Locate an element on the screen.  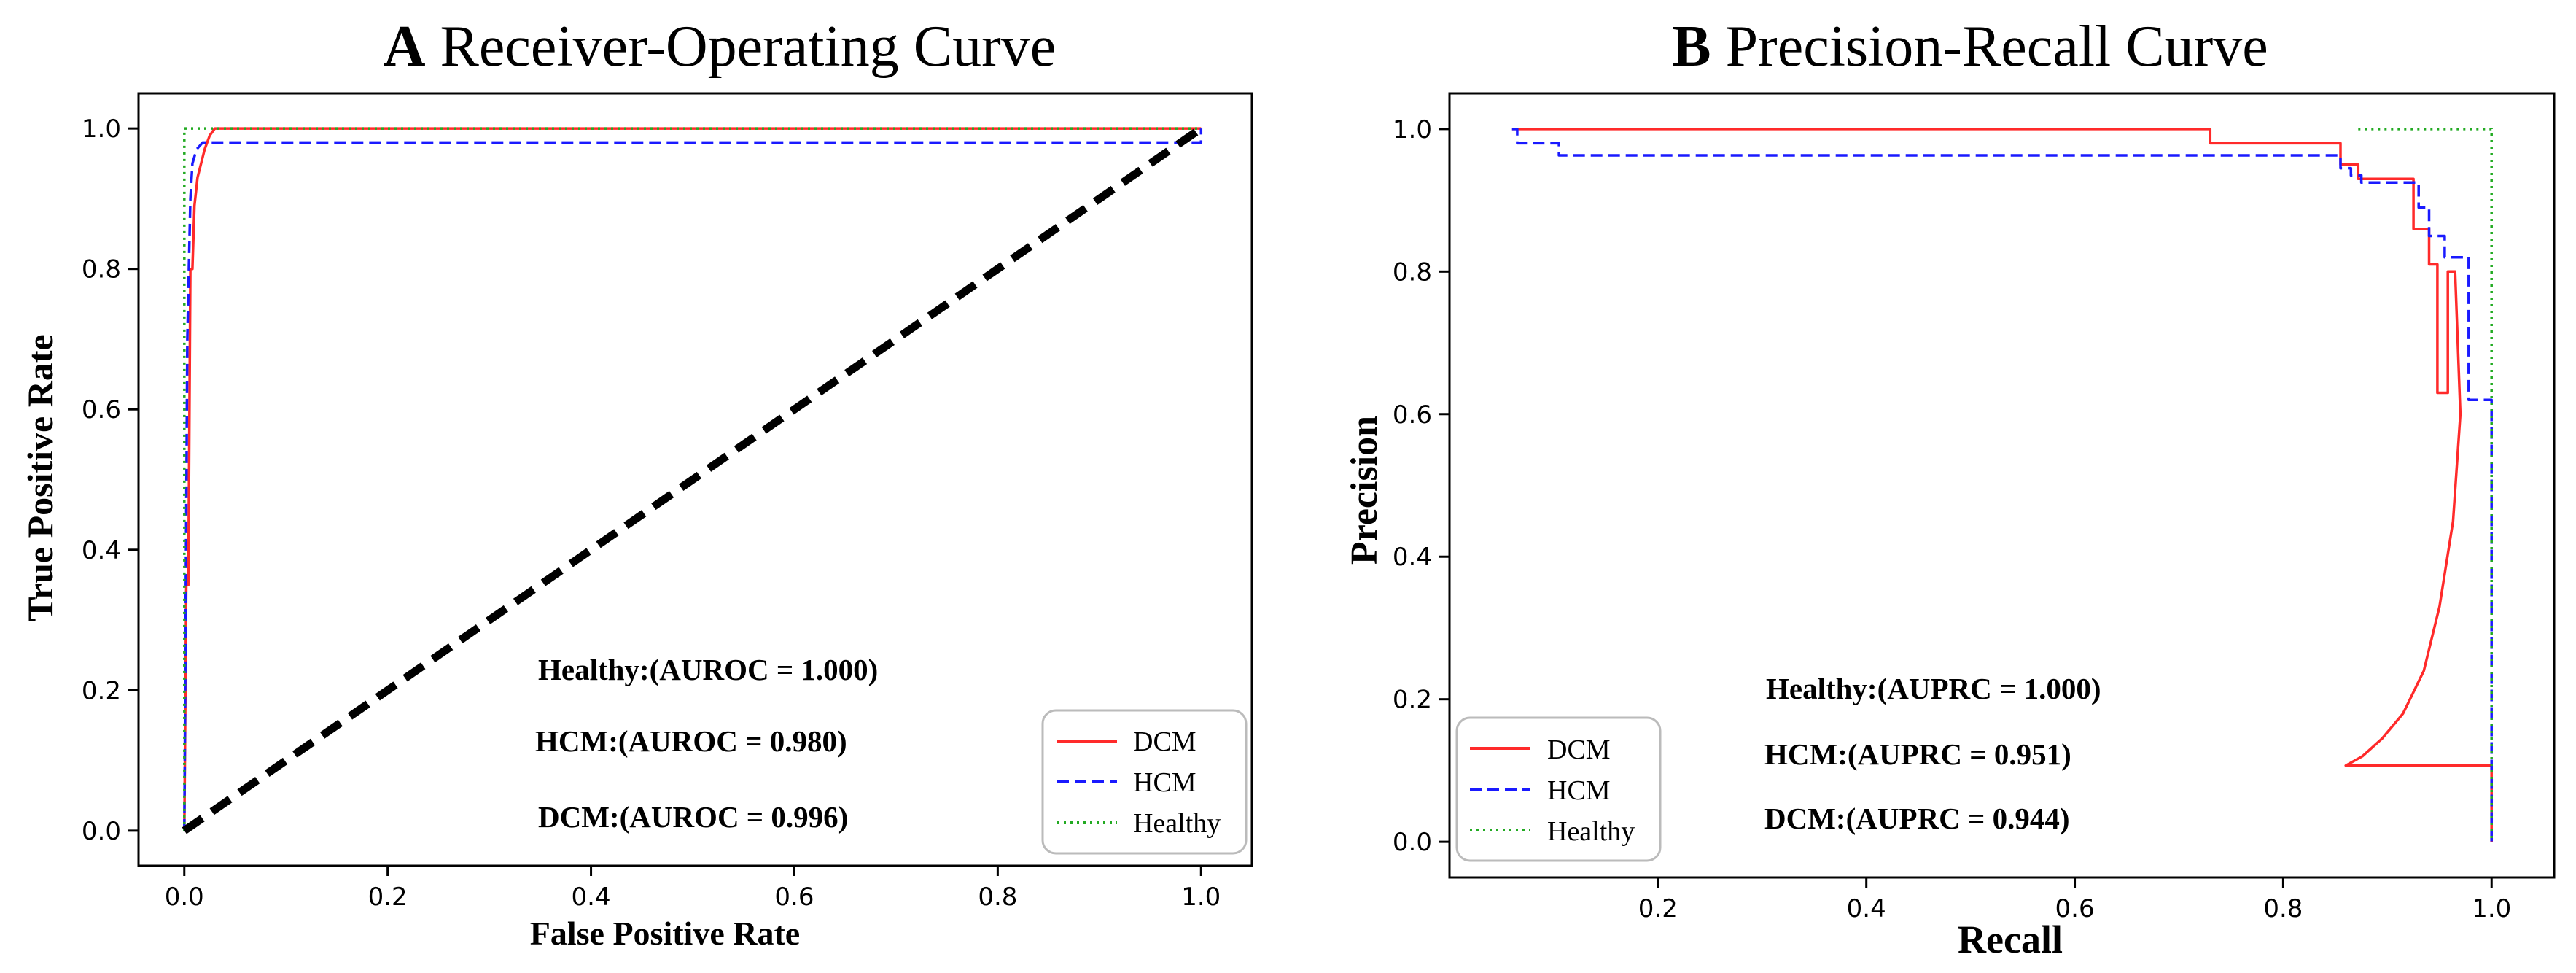
pr-ytick-label: 0.0 is located at coordinates (1412, 842).